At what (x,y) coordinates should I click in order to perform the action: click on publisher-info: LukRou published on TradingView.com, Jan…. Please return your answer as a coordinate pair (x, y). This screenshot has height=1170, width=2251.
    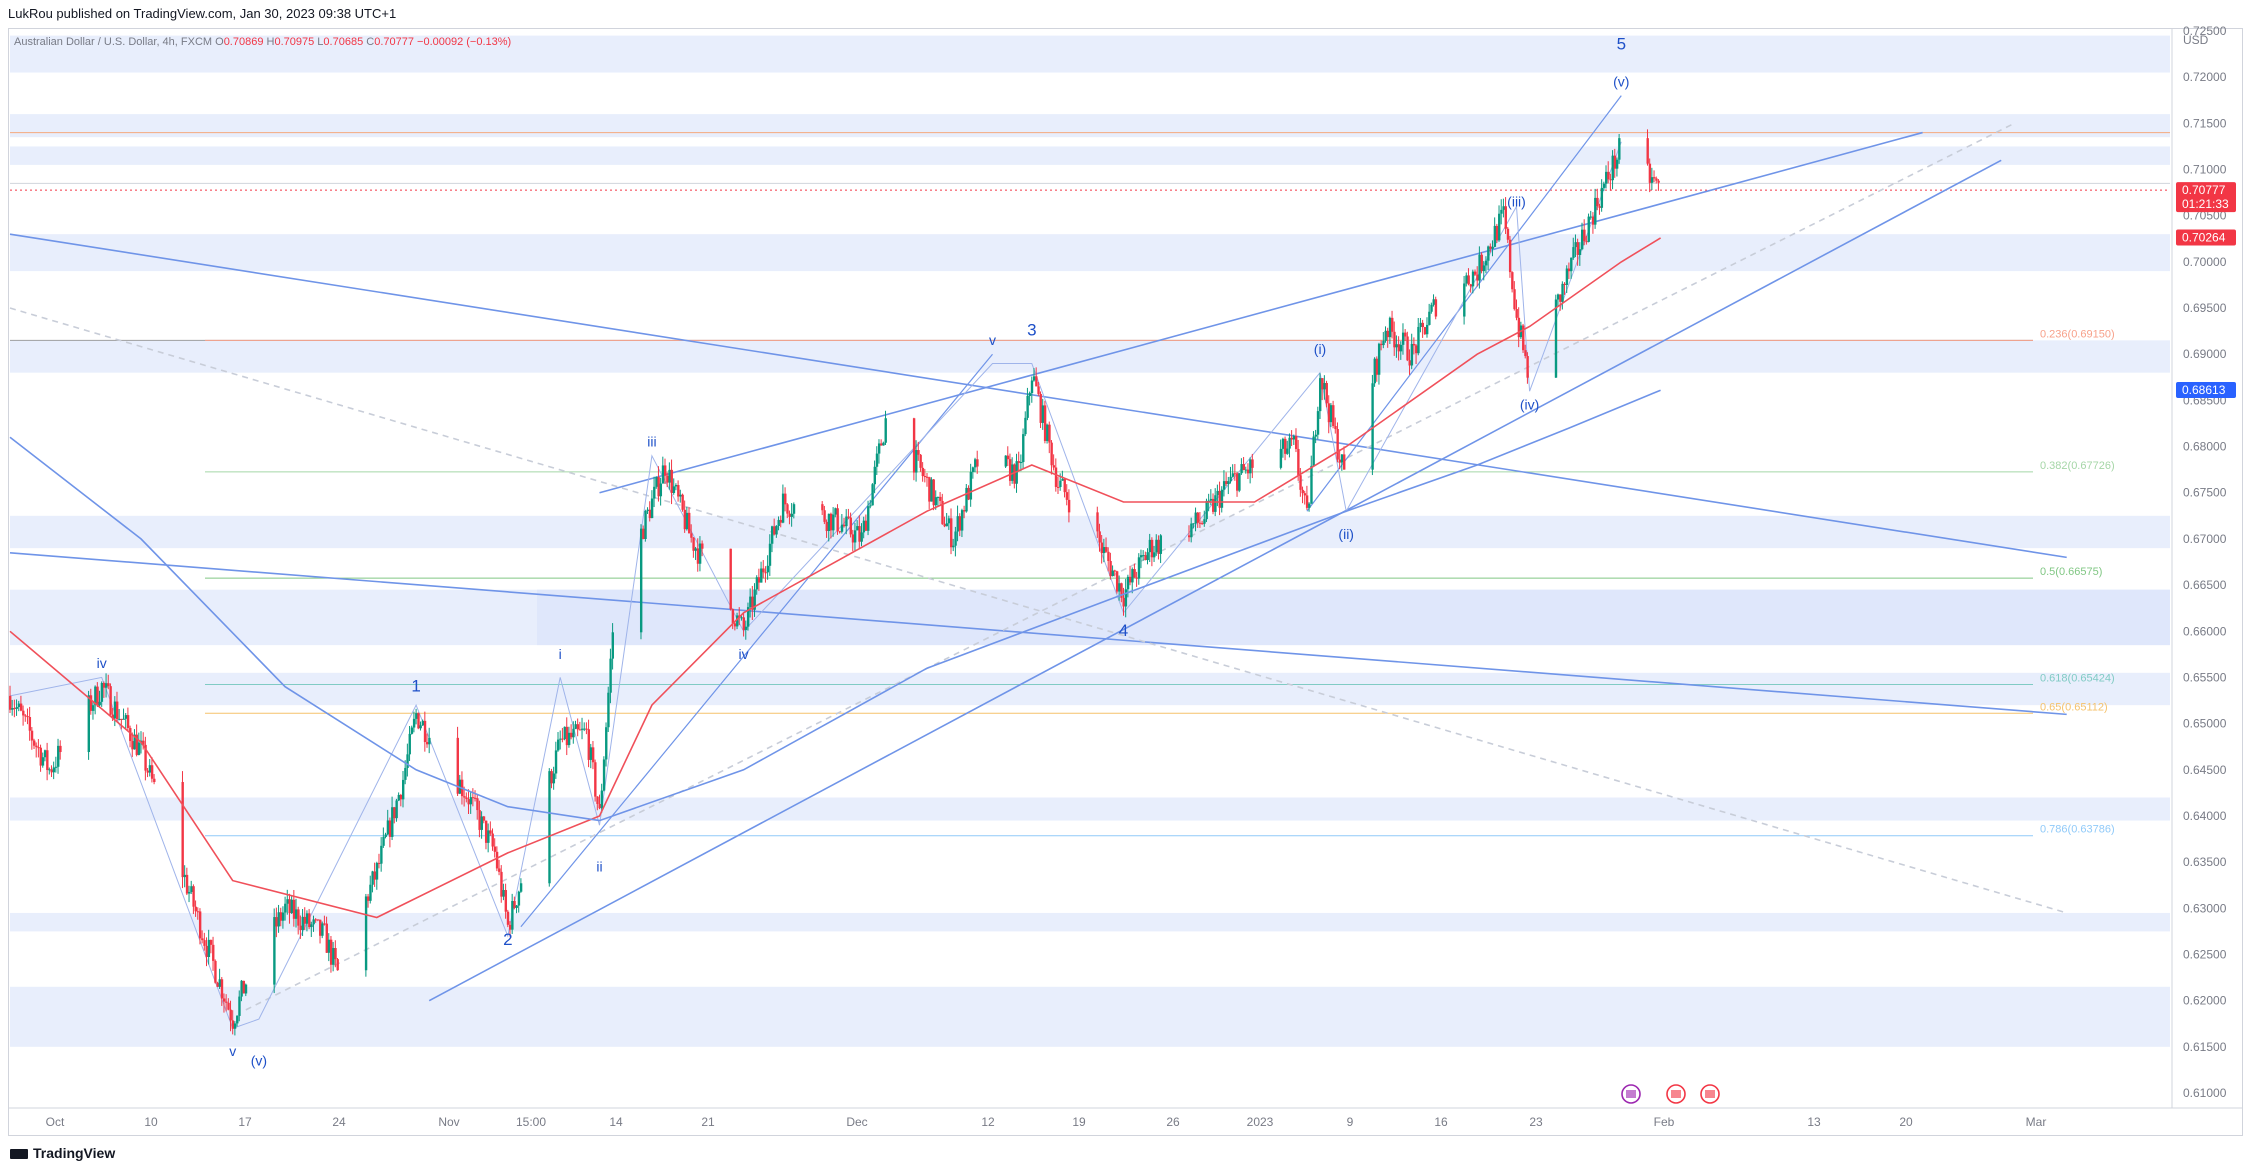
    Looking at the image, I should click on (202, 13).